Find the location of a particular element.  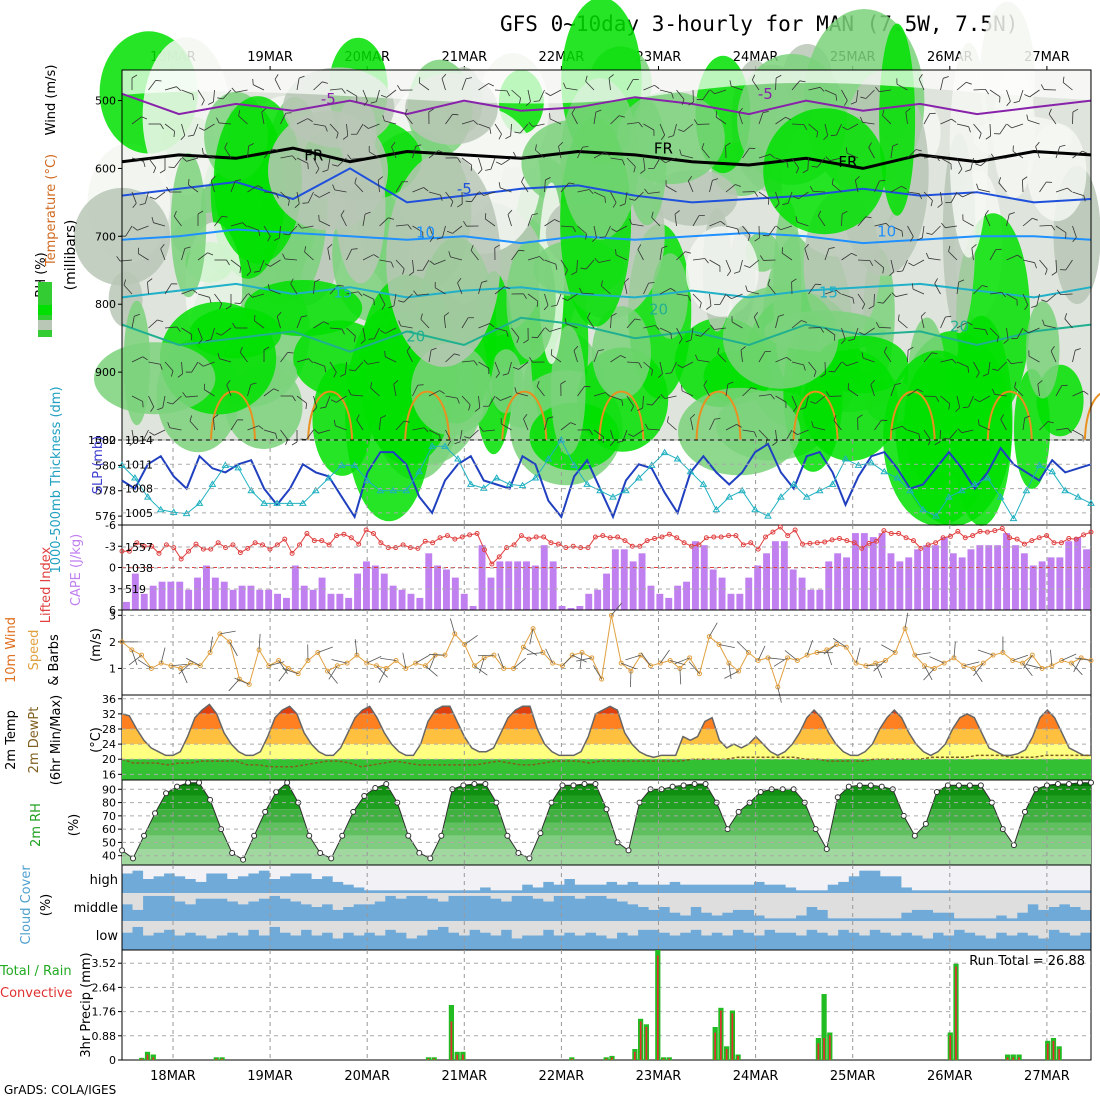

temperature-tick-label: 32 is located at coordinates (109, 714).